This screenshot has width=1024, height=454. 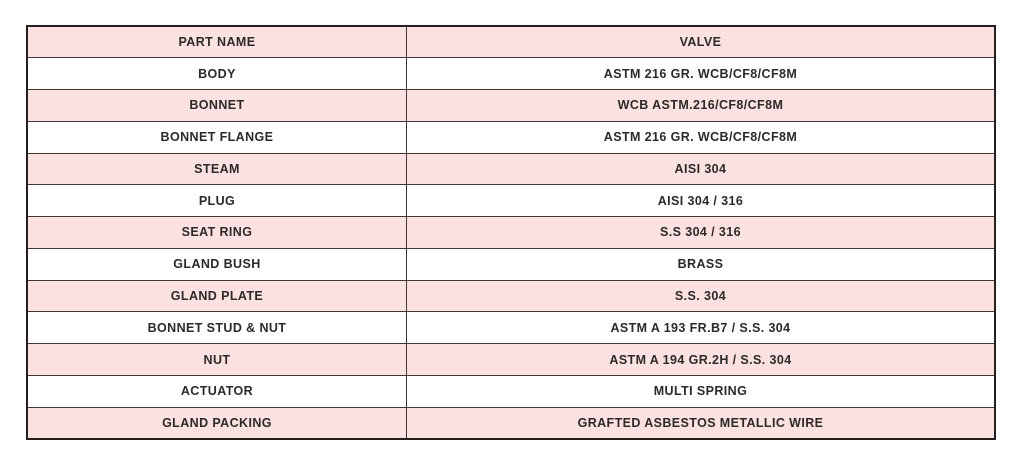 I want to click on part-name-cell: NUT, so click(x=216, y=359).